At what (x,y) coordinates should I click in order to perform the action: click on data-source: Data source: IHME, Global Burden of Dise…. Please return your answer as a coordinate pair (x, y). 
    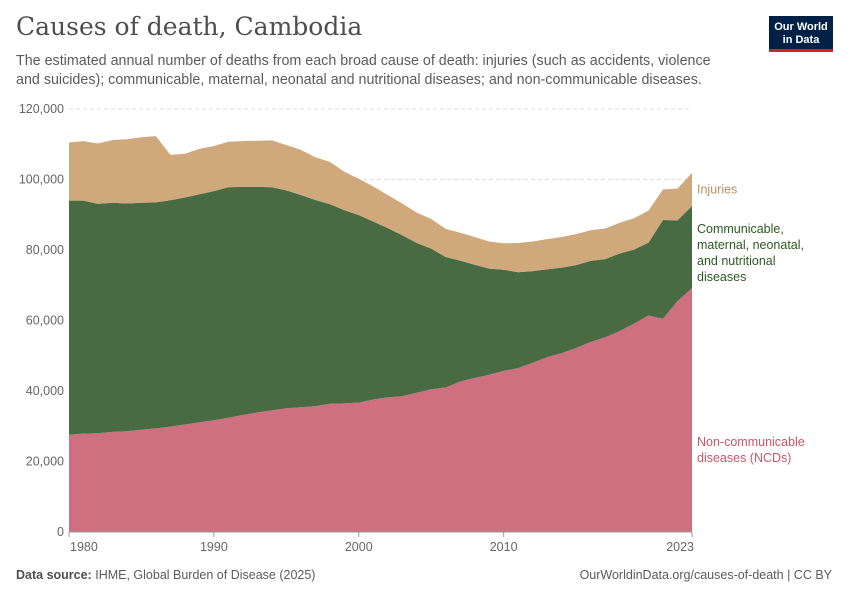
    Looking at the image, I should click on (165, 575).